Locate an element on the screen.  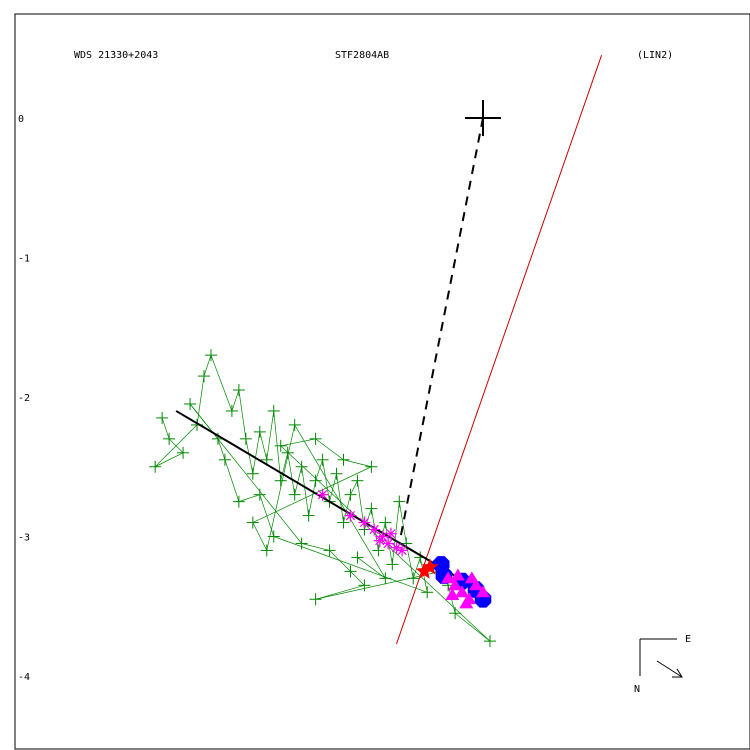
header-discoverer-code: STF2804AB is located at coordinates (362, 55).